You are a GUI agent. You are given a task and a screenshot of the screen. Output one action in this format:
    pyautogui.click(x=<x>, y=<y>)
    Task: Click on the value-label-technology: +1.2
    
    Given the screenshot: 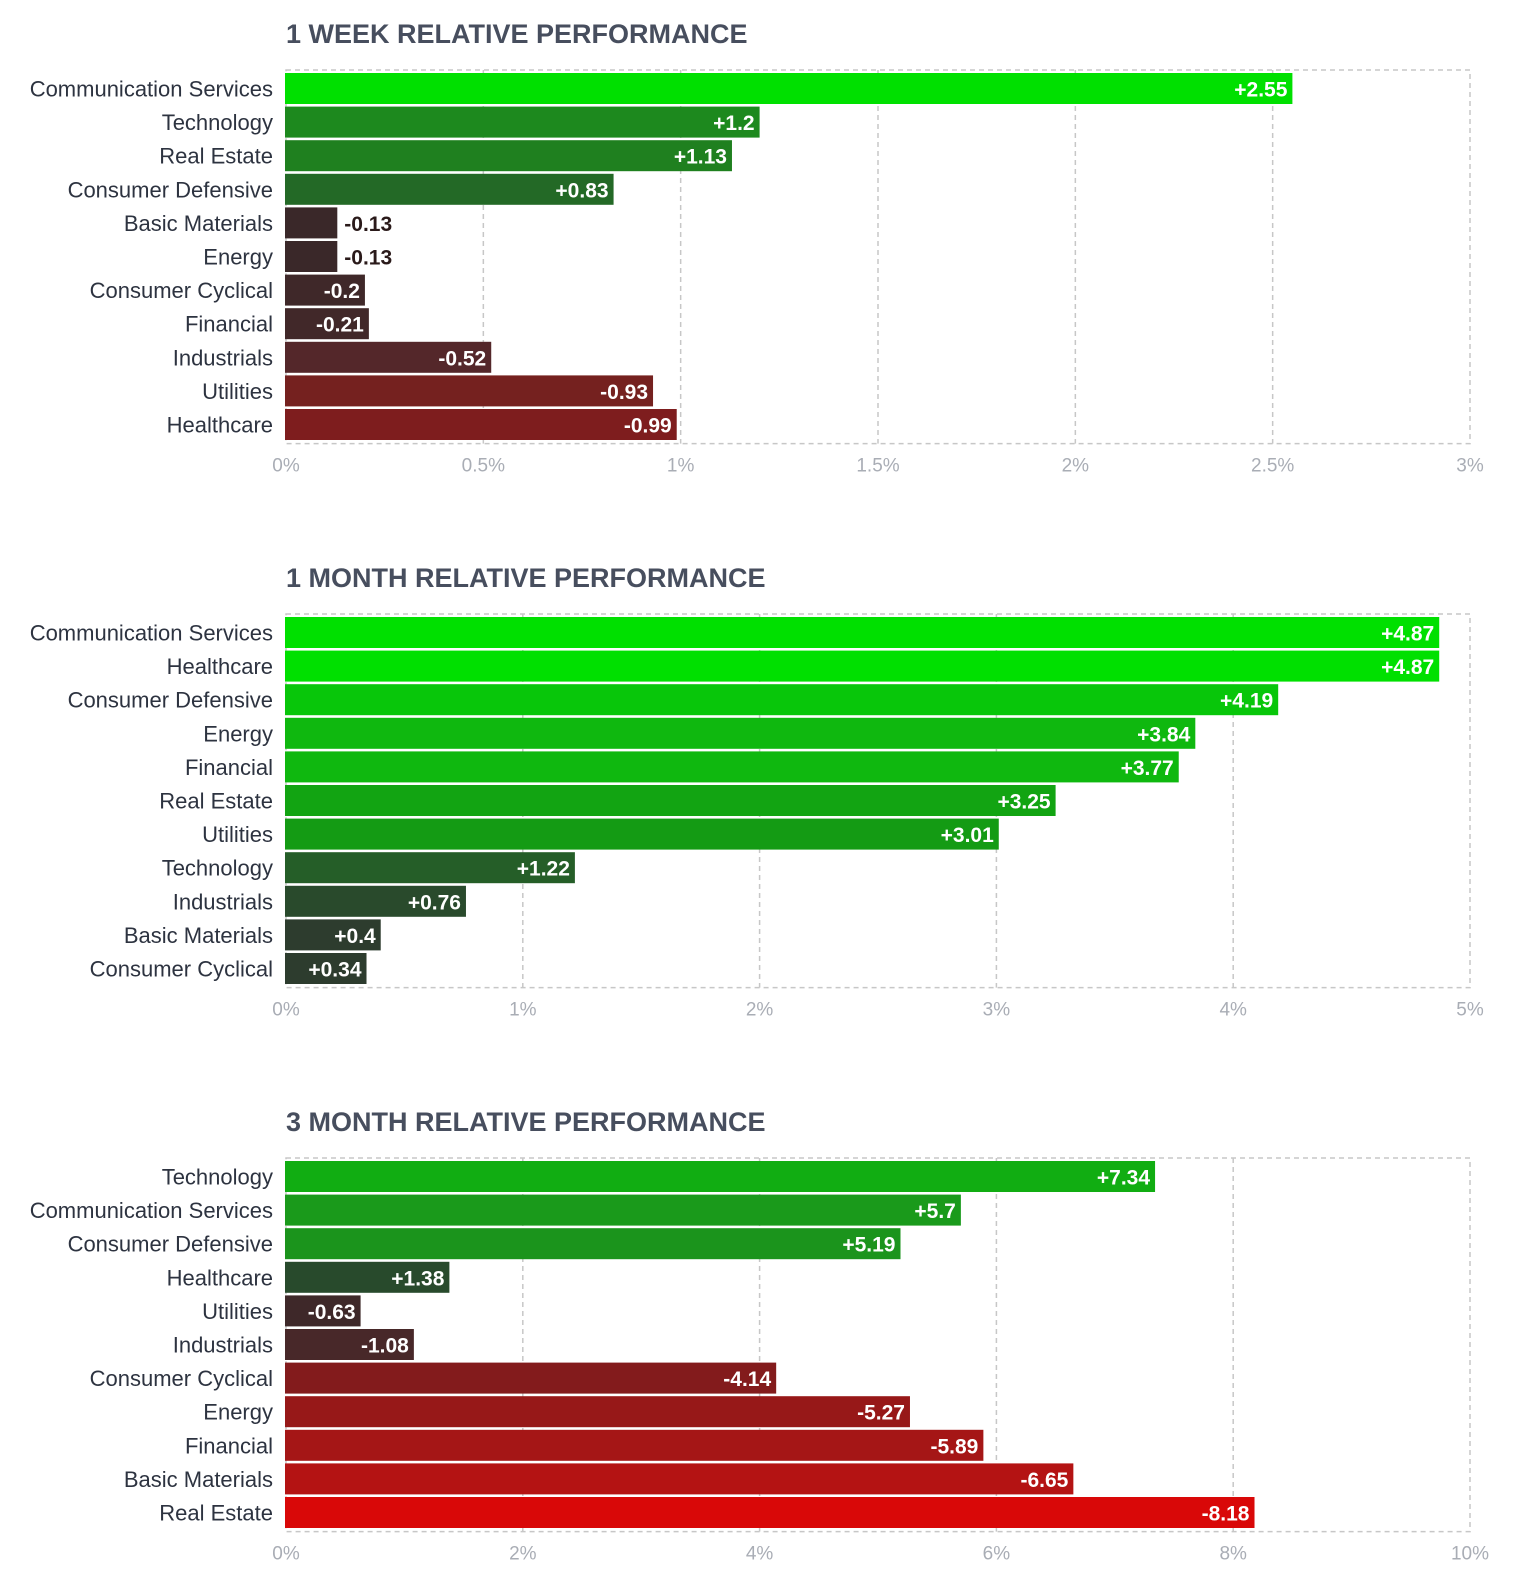 What is the action you would take?
    pyautogui.click(x=733, y=123)
    